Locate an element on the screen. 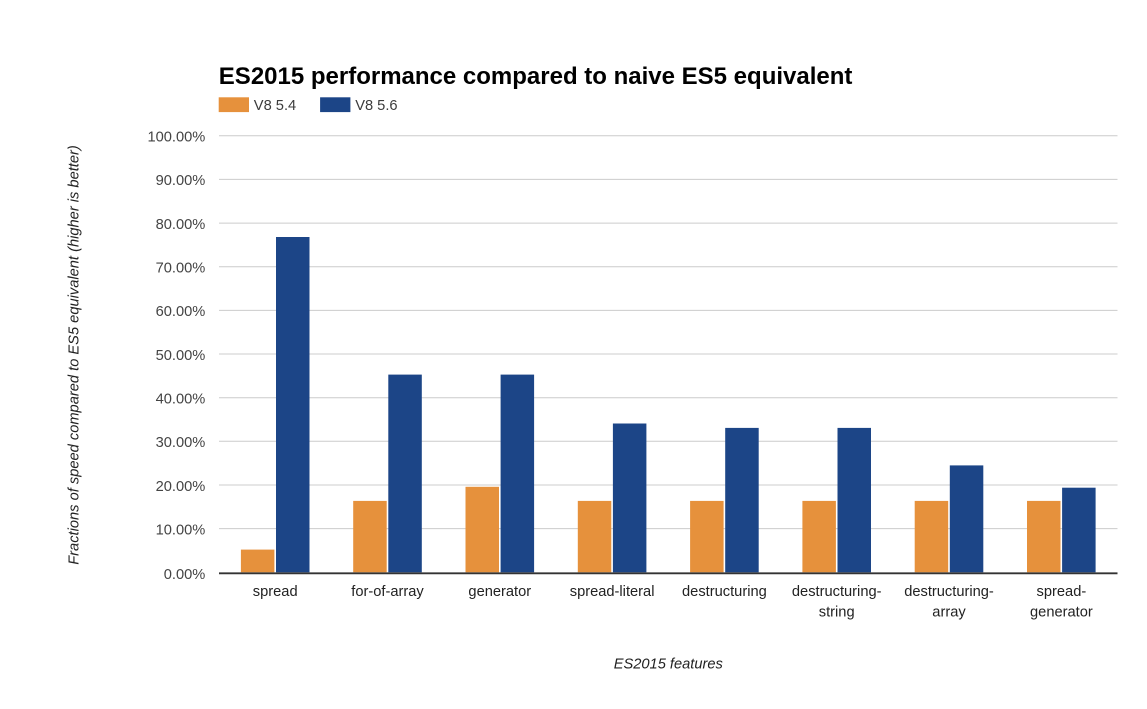  svg-text: spread-literal is located at coordinates (612, 592).